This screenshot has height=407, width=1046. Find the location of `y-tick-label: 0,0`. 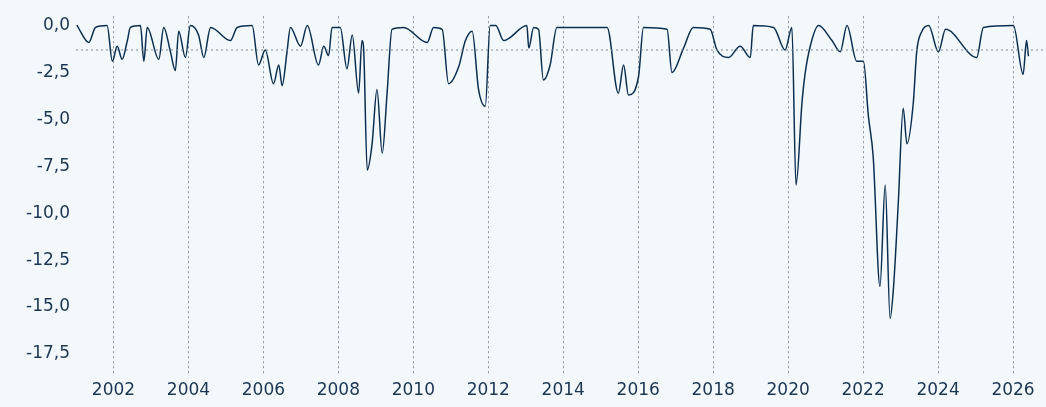

y-tick-label: 0,0 is located at coordinates (56, 24).